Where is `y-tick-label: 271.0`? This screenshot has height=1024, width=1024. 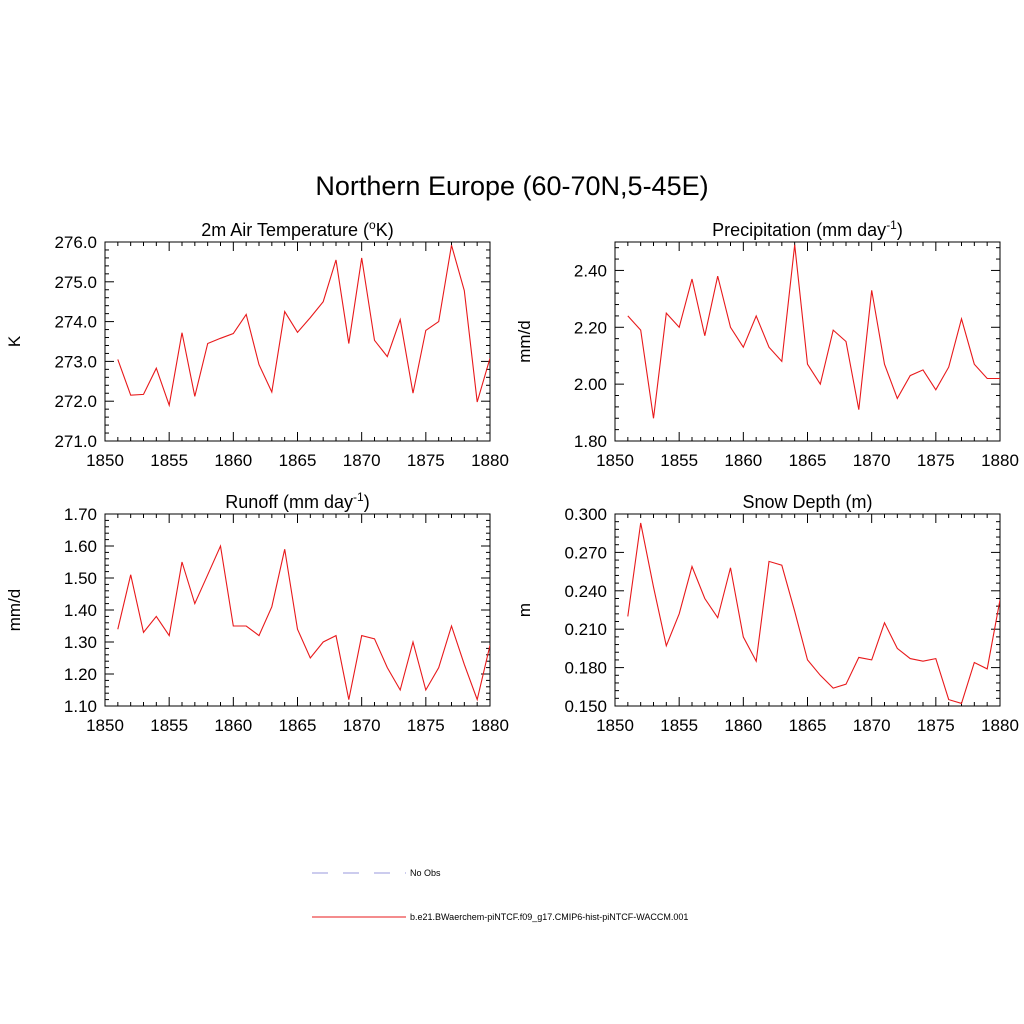
y-tick-label: 271.0 is located at coordinates (75, 441).